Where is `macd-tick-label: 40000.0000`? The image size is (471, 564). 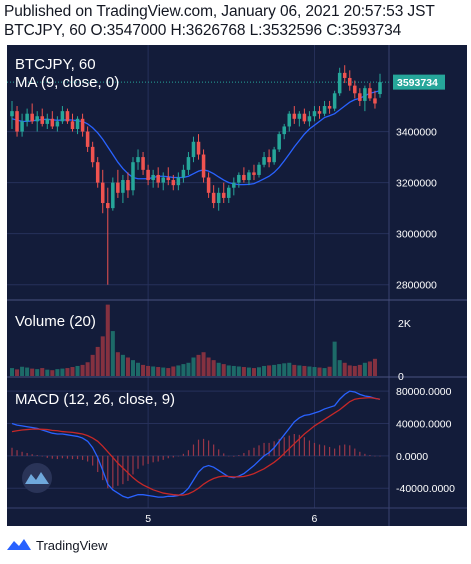
macd-tick-label: 40000.0000 is located at coordinates (424, 424).